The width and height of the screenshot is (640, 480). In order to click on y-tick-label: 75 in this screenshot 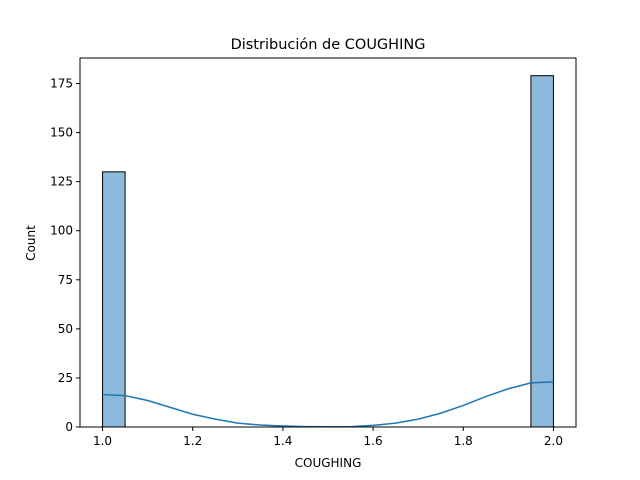, I will do `click(65, 280)`.